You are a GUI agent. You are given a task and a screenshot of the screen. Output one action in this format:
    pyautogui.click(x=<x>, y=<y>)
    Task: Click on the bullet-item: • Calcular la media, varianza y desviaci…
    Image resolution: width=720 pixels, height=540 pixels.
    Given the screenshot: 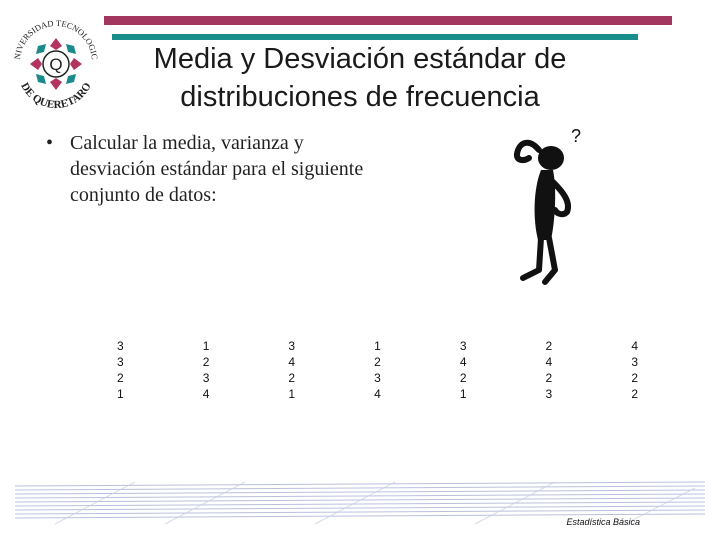 What is the action you would take?
    pyautogui.click(x=211, y=169)
    